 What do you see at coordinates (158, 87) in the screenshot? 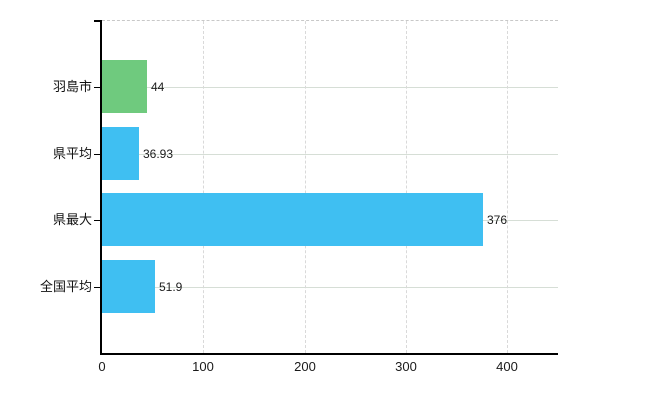
I see `bar-value-label: 44` at bounding box center [158, 87].